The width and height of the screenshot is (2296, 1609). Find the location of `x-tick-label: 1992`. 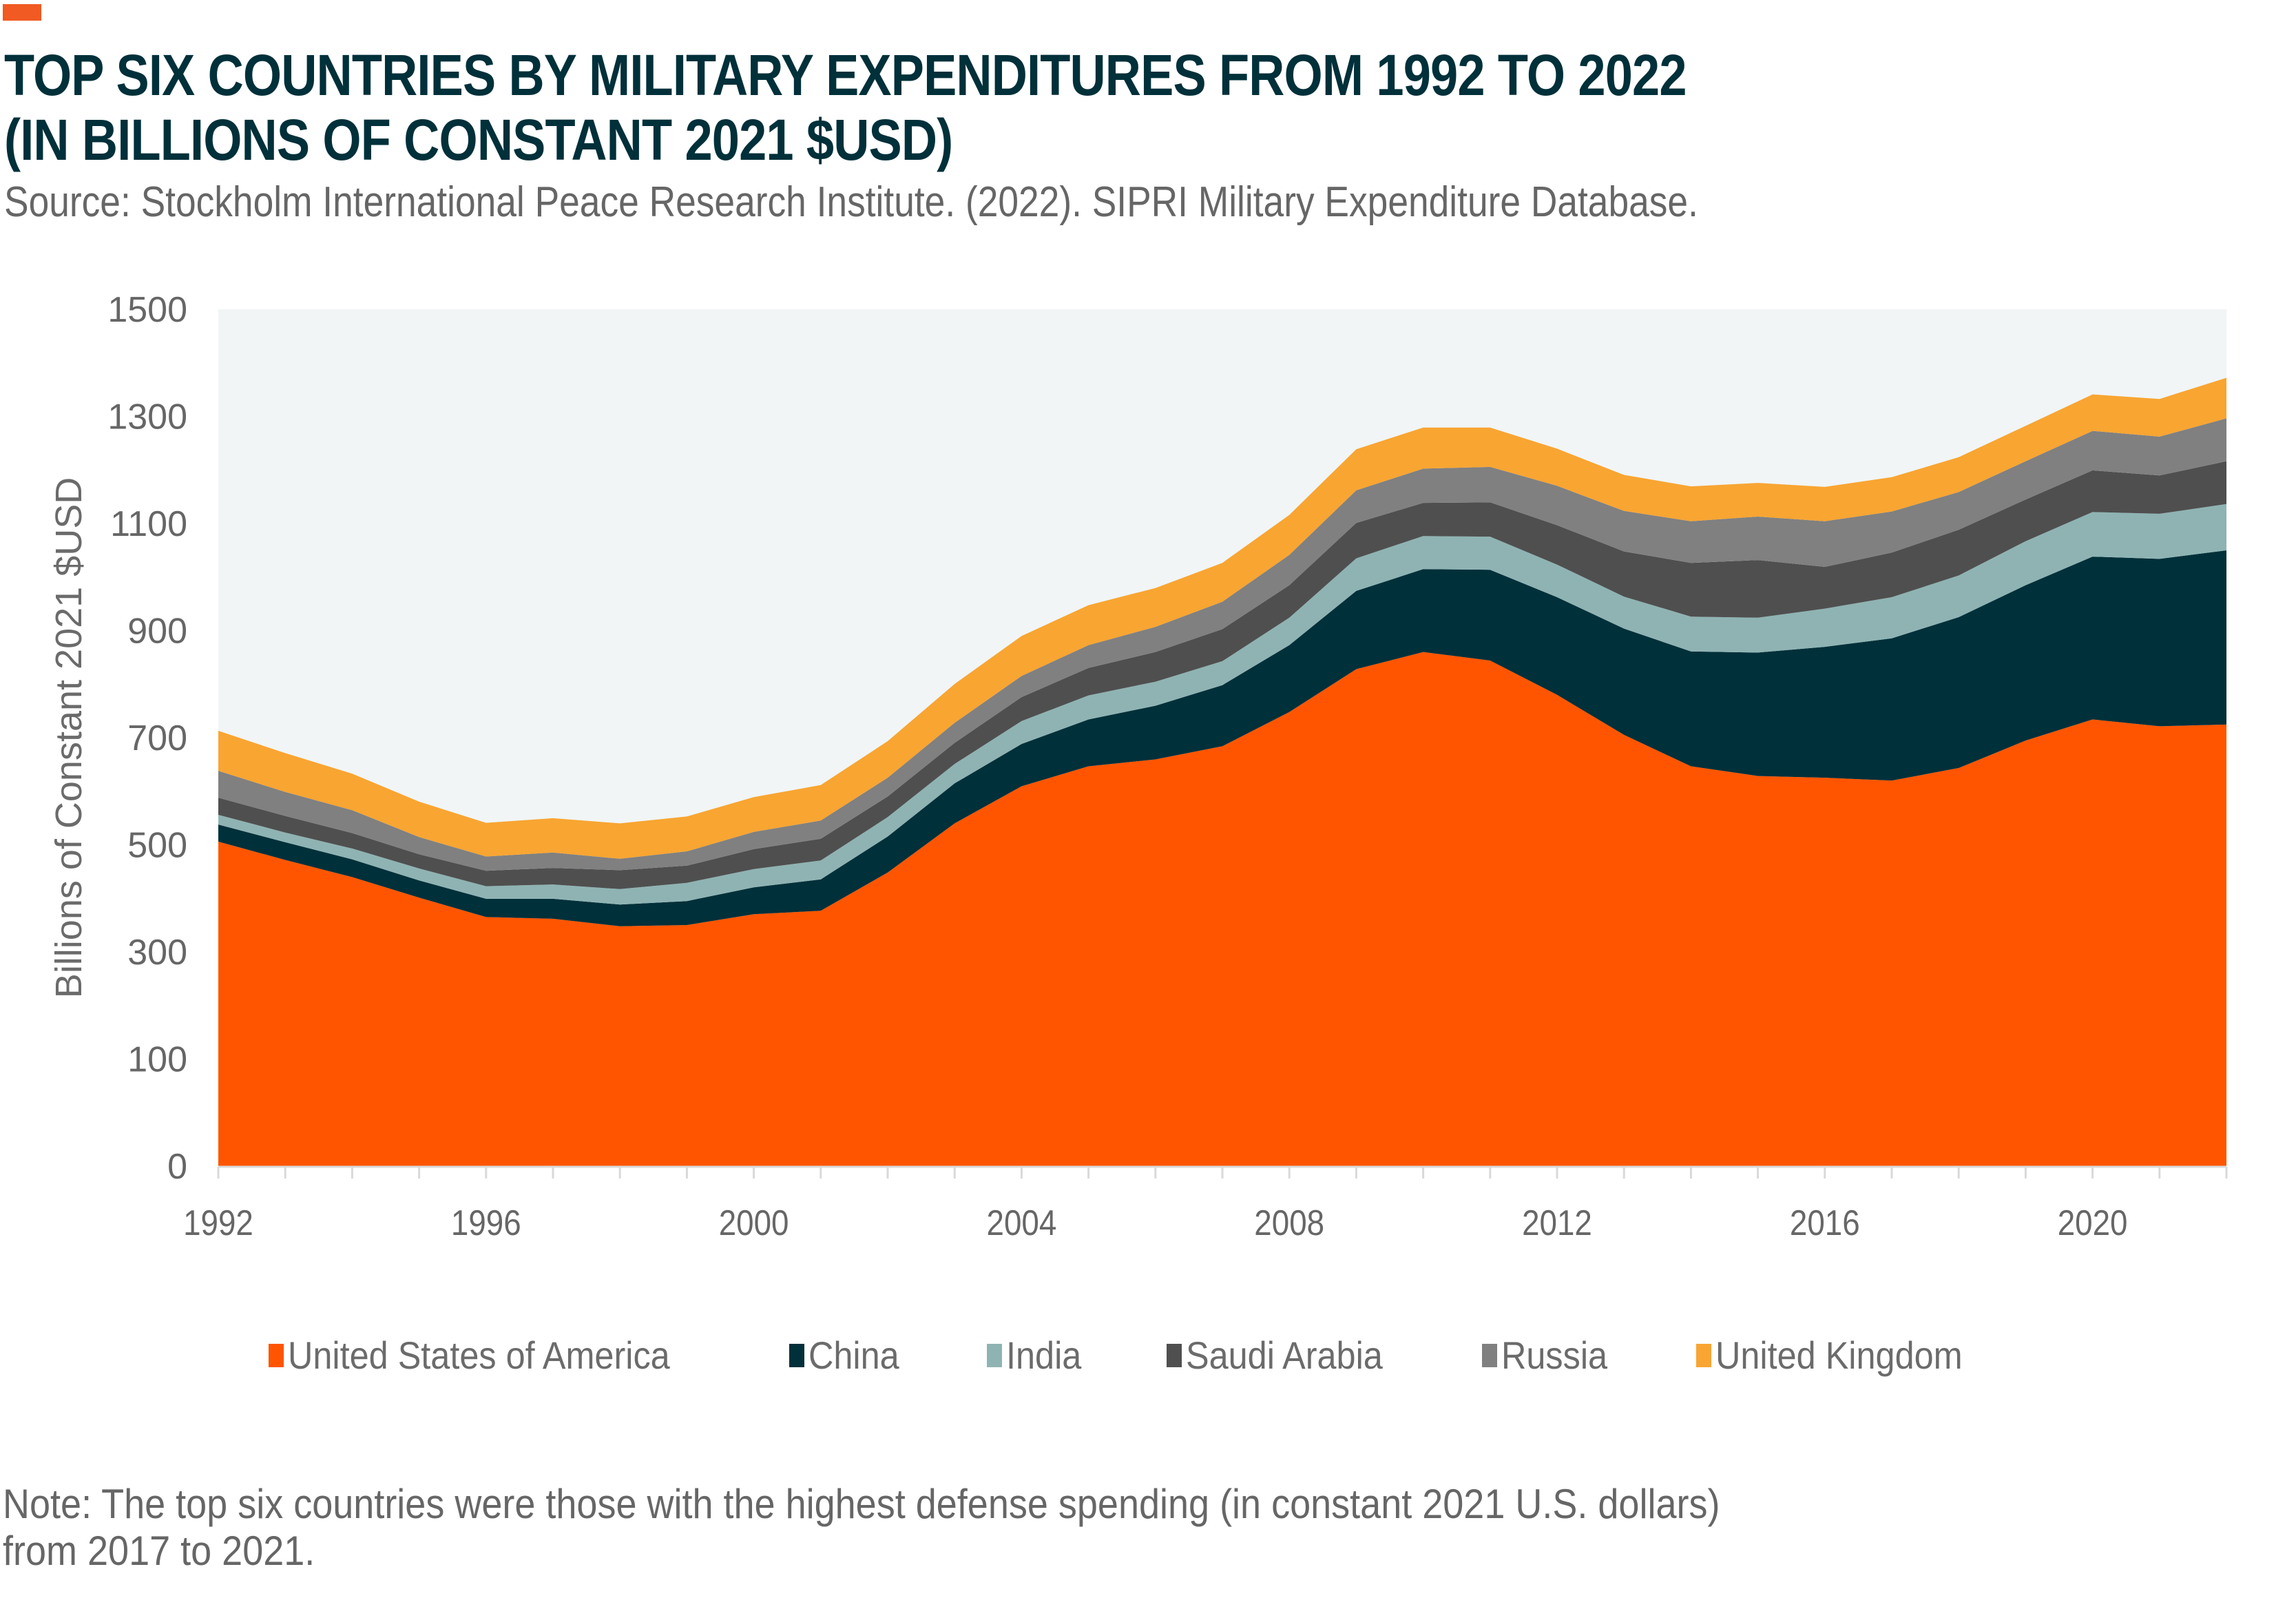

x-tick-label: 1992 is located at coordinates (218, 1223).